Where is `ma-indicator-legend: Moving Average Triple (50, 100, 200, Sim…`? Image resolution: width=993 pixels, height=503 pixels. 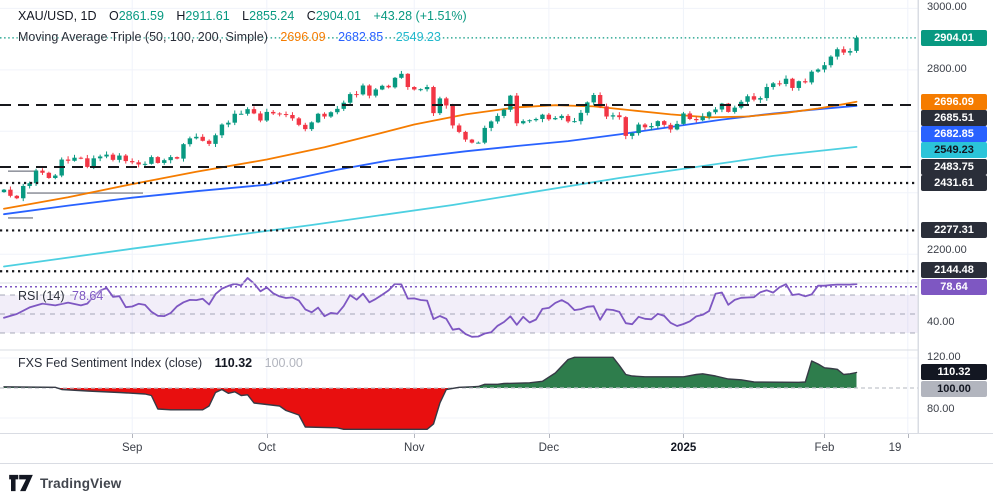
ma-indicator-legend: Moving Average Triple (50, 100, 200, Sim… is located at coordinates (229, 37).